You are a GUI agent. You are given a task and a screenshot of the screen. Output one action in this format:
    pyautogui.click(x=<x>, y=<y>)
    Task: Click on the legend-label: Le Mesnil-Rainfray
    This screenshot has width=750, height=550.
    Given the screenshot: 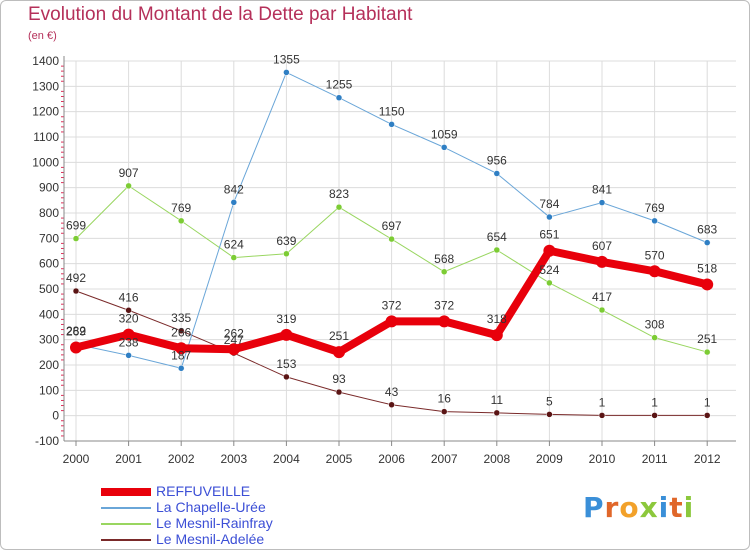 What is the action you would take?
    pyautogui.click(x=214, y=523)
    